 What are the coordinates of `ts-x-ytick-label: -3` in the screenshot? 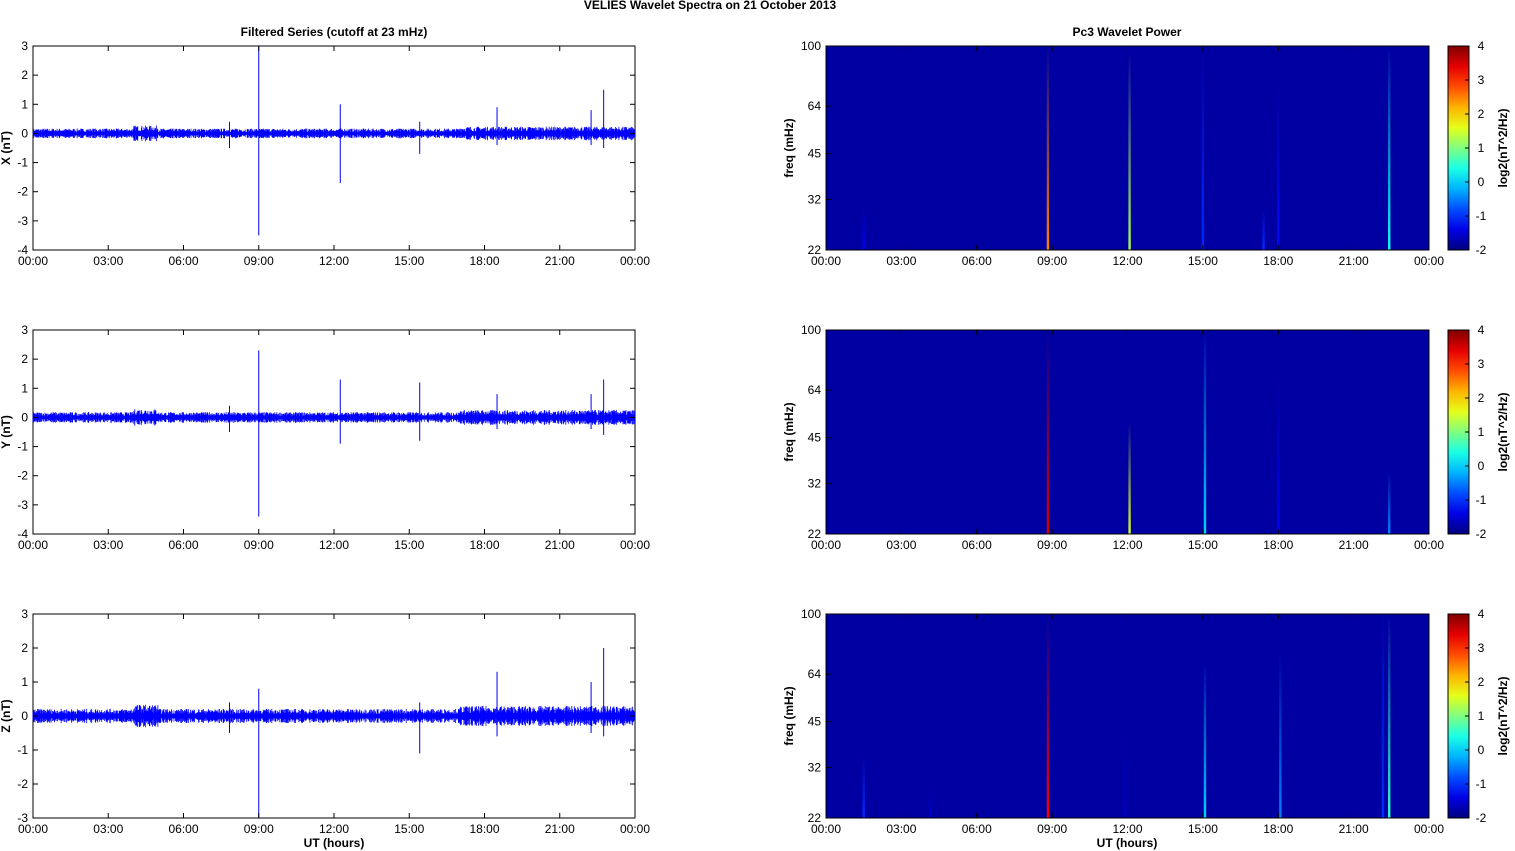 It's located at (22, 221).